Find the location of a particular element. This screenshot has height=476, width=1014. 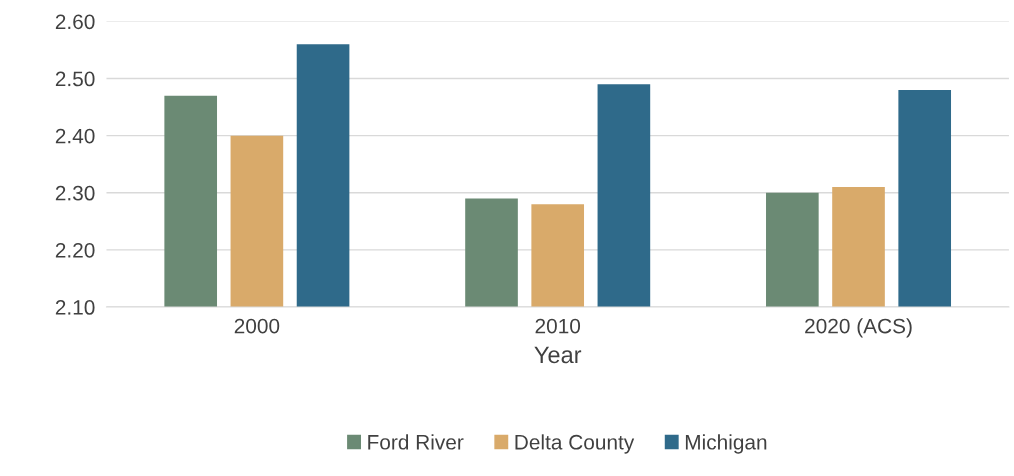

x-tick-label: 2000 is located at coordinates (257, 326).